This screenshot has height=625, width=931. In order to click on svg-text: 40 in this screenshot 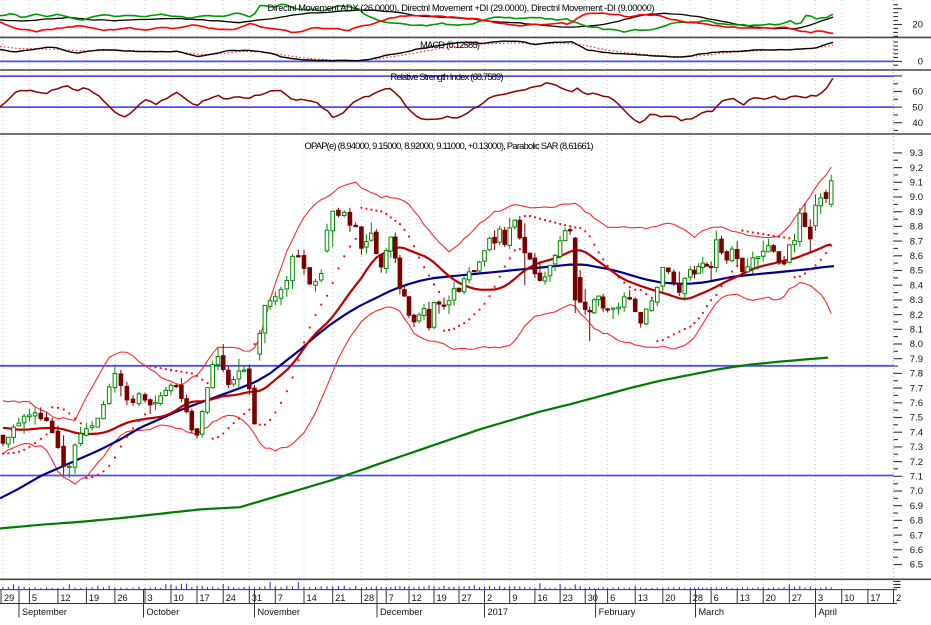, I will do `click(917, 123)`.